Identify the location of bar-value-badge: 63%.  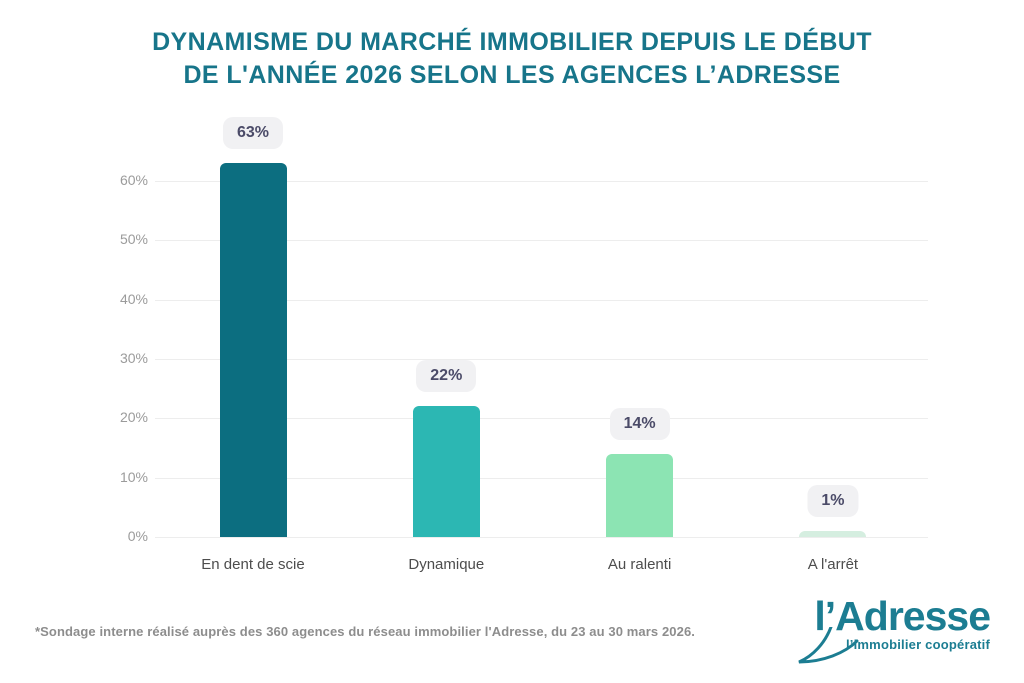
(253, 133).